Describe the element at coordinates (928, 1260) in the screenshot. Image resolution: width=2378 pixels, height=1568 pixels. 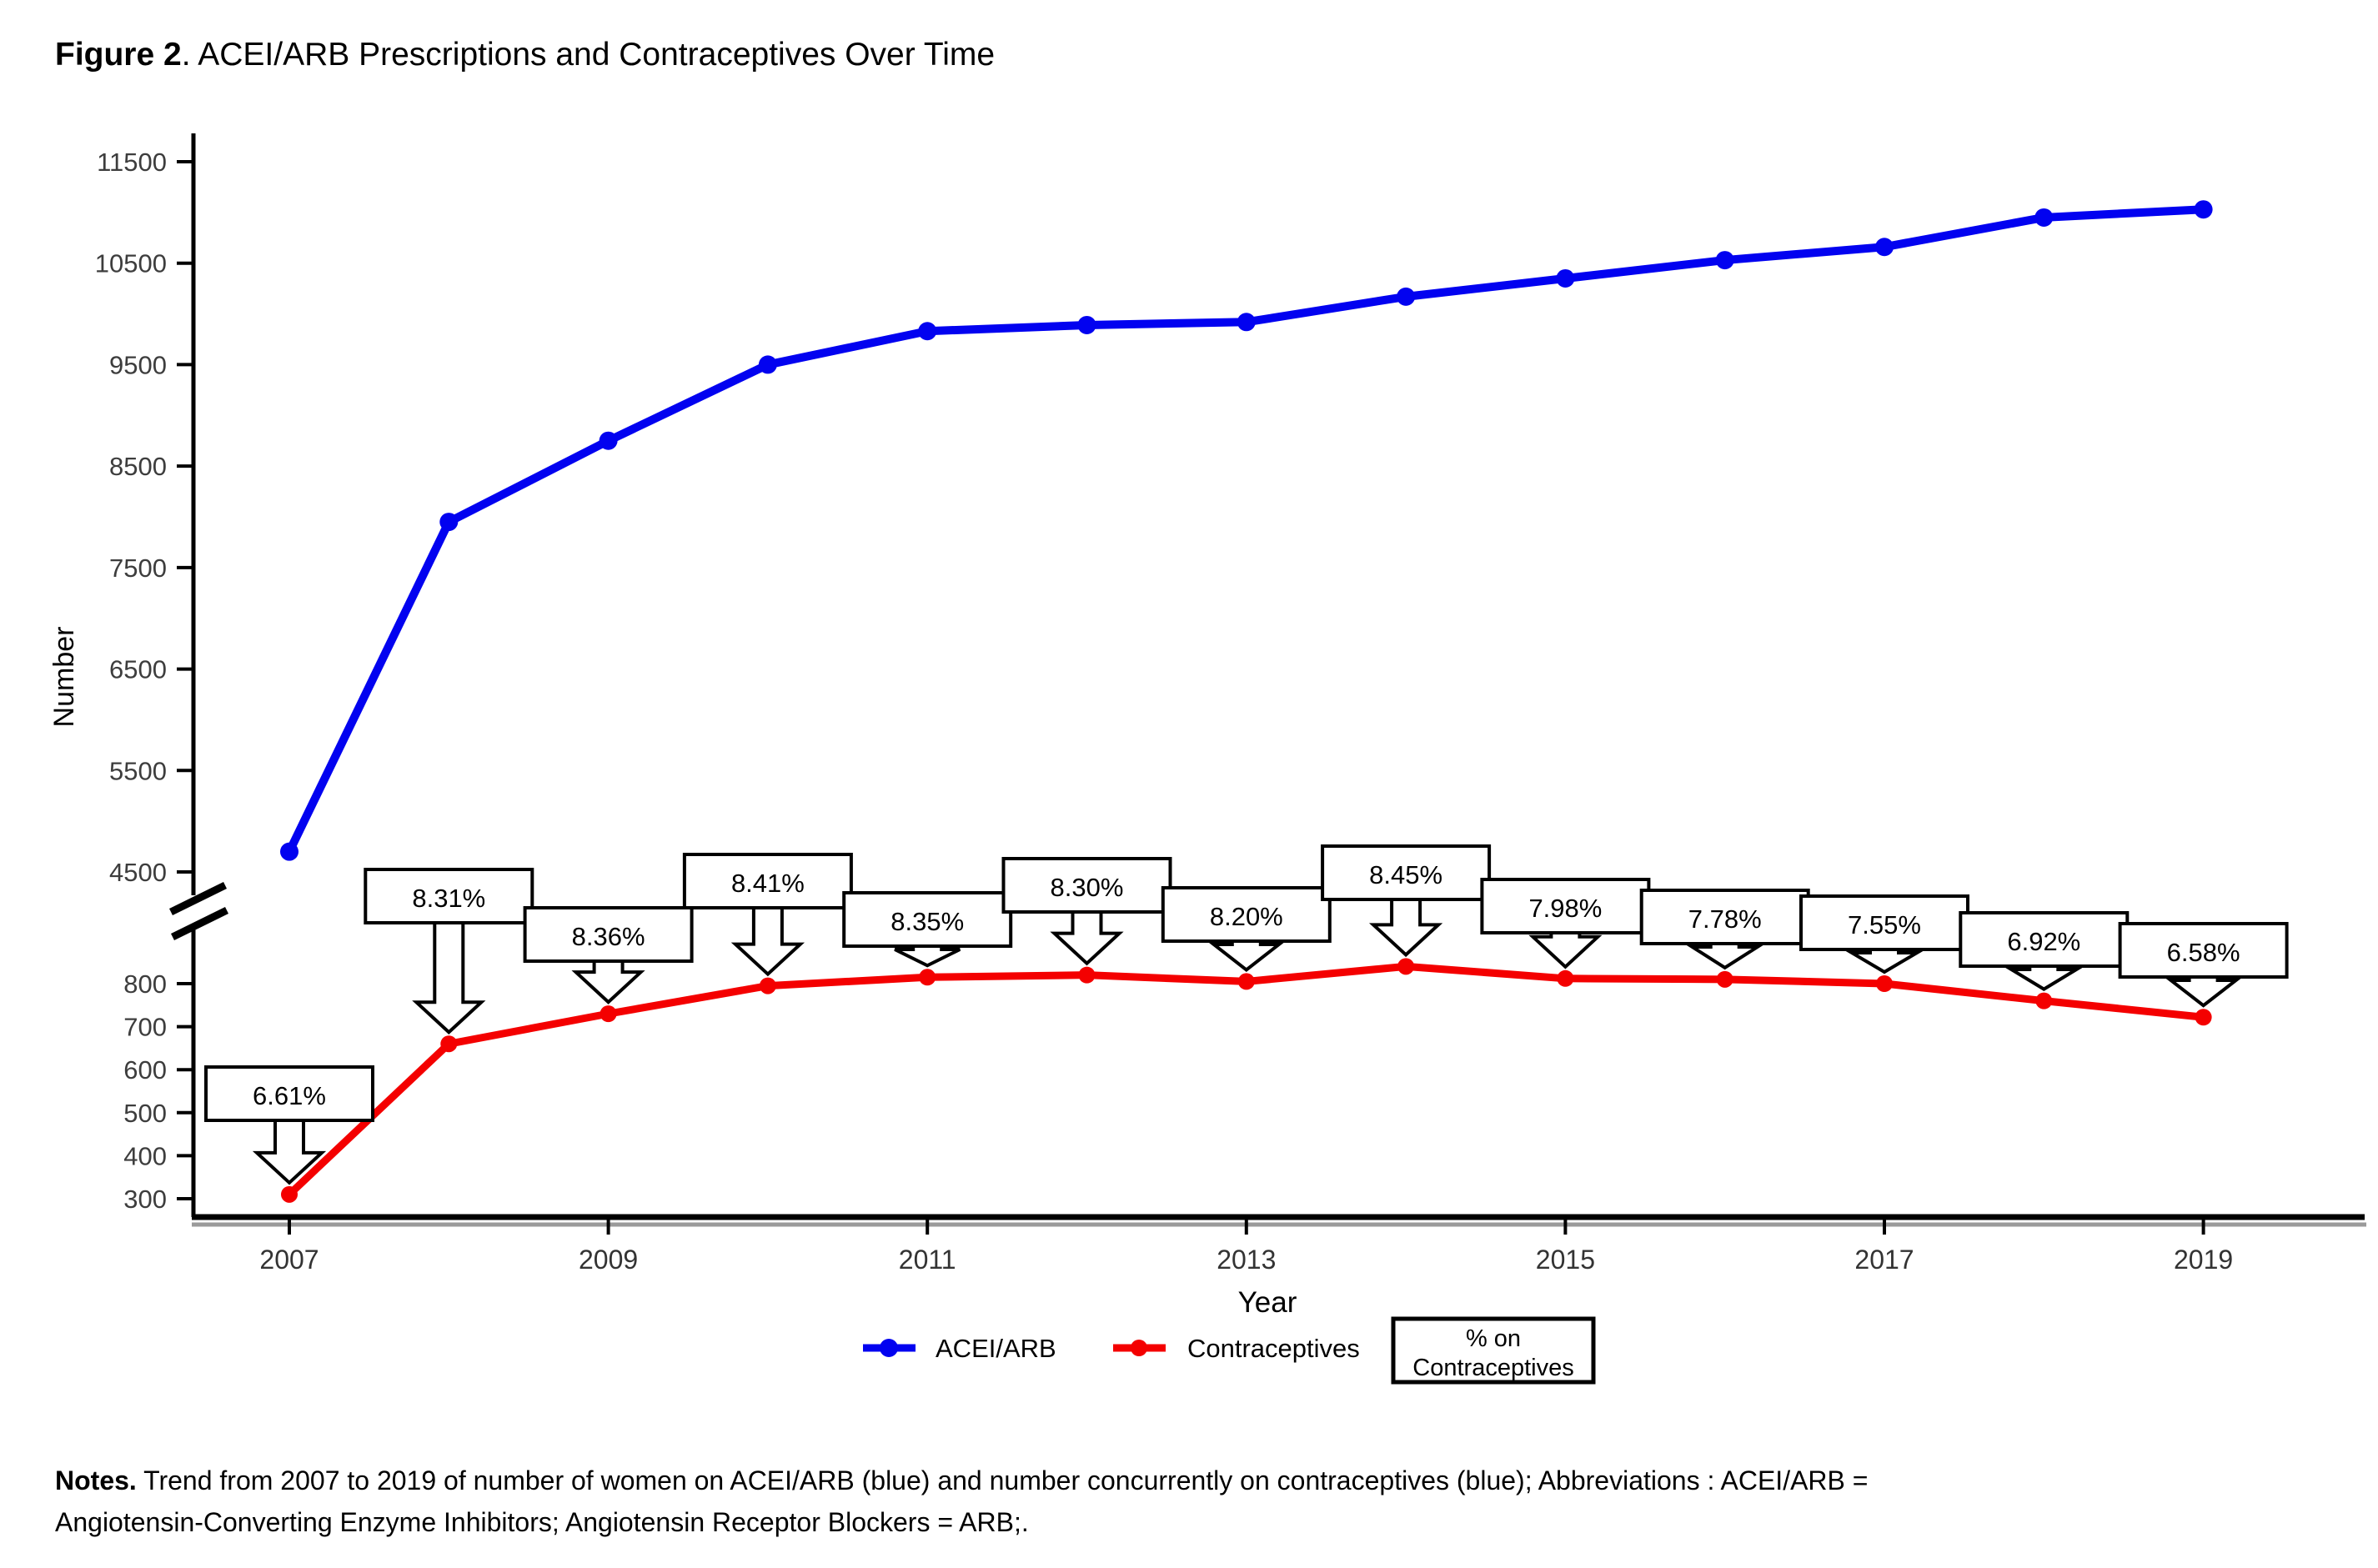
I see `x-tick-label: 2011` at that location.